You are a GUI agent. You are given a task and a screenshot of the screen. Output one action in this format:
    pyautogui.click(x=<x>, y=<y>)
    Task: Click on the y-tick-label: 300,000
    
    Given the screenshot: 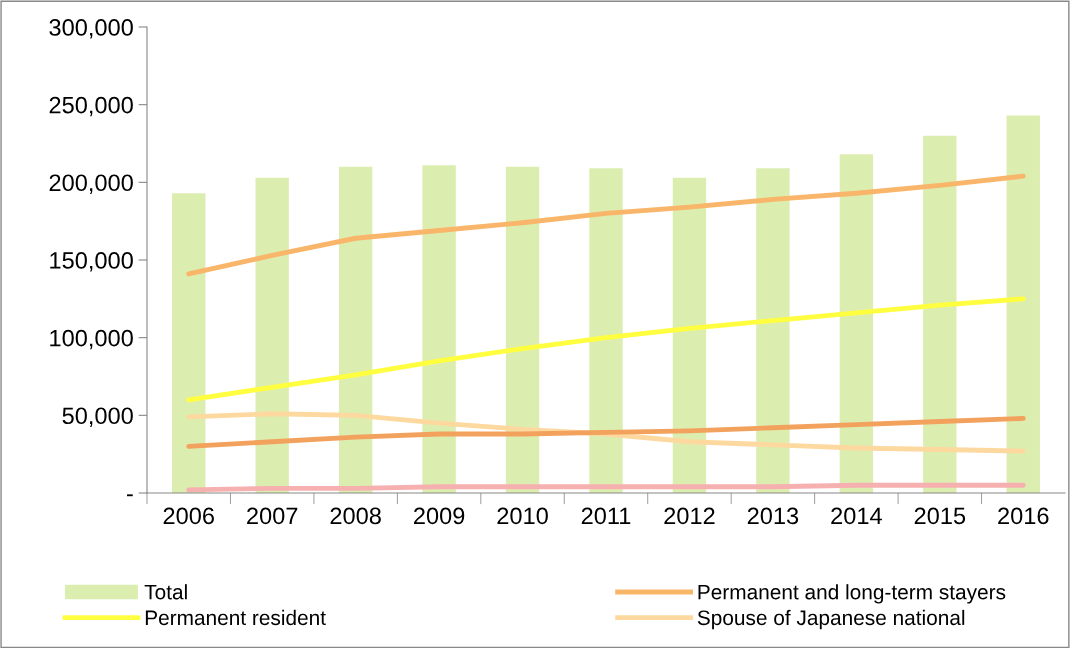 What is the action you would take?
    pyautogui.click(x=91, y=29)
    